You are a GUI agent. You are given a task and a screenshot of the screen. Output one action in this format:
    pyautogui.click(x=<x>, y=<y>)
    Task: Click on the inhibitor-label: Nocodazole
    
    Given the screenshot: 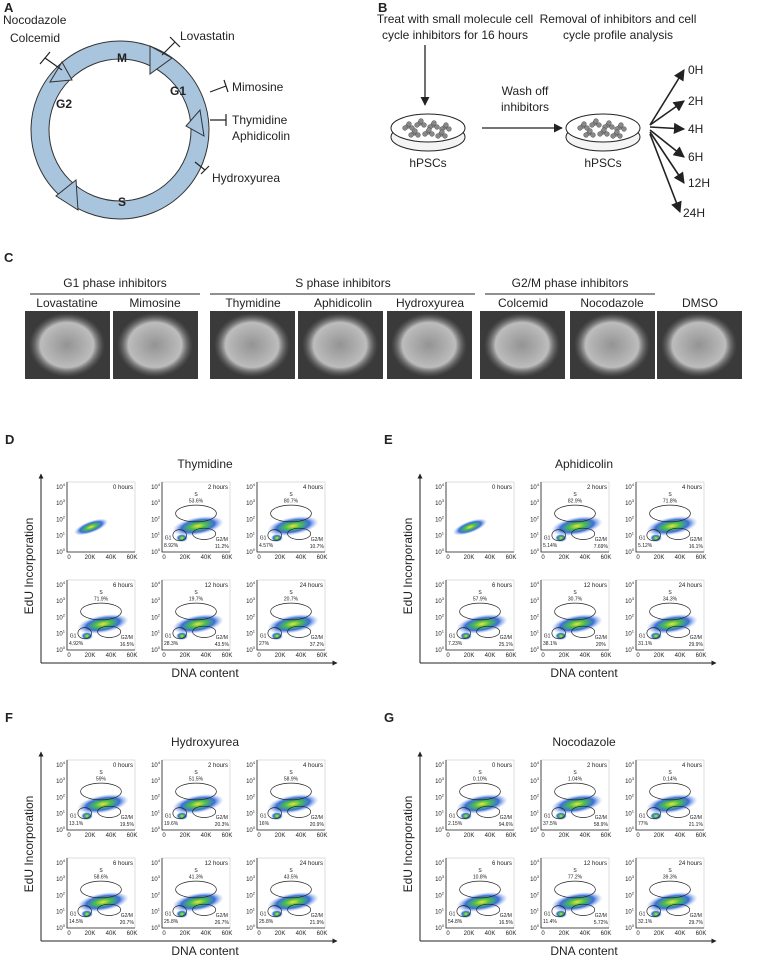 What is the action you would take?
    pyautogui.click(x=35, y=20)
    